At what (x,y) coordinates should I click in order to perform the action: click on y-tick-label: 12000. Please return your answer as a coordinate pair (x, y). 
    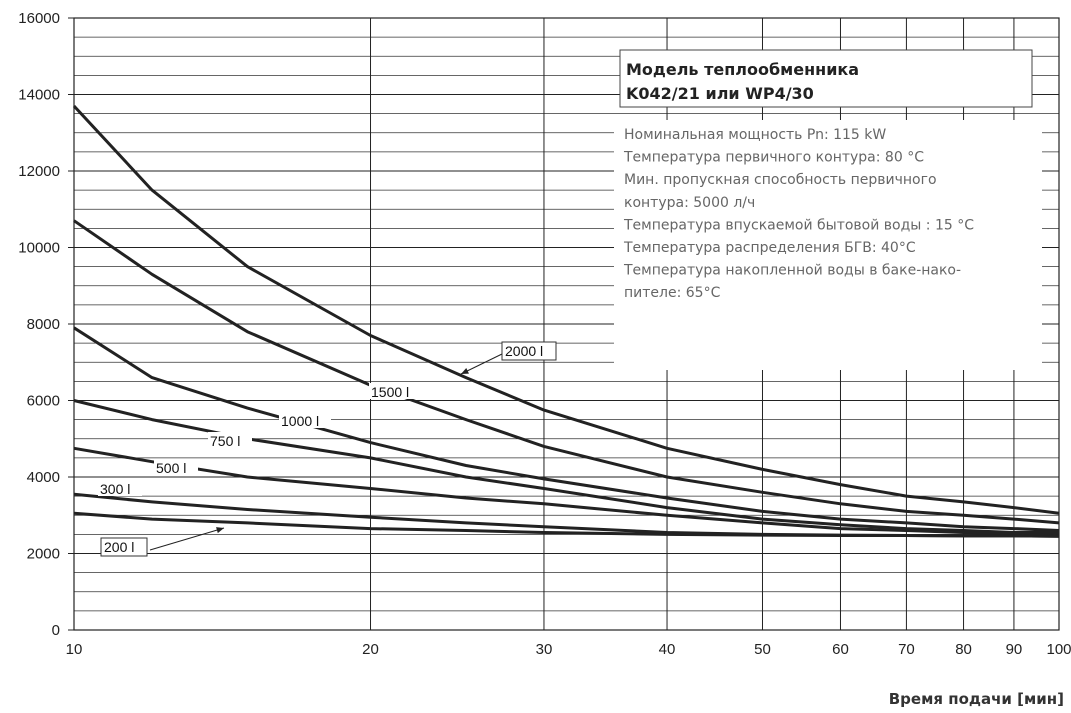
    Looking at the image, I should click on (39, 171).